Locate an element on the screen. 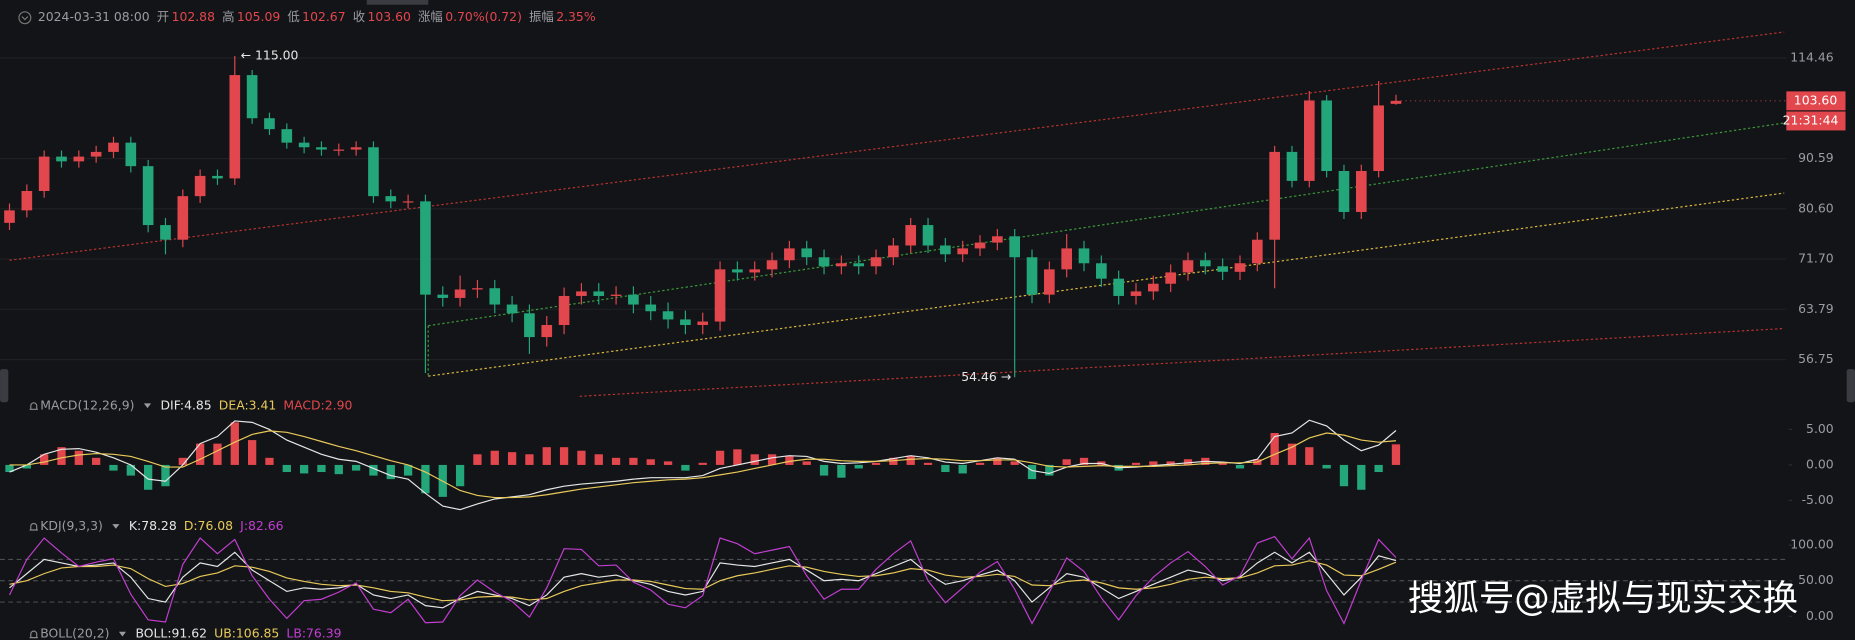 The image size is (1855, 640). watermark: 搜狐号@虚拟与现实交换 is located at coordinates (1603, 598).